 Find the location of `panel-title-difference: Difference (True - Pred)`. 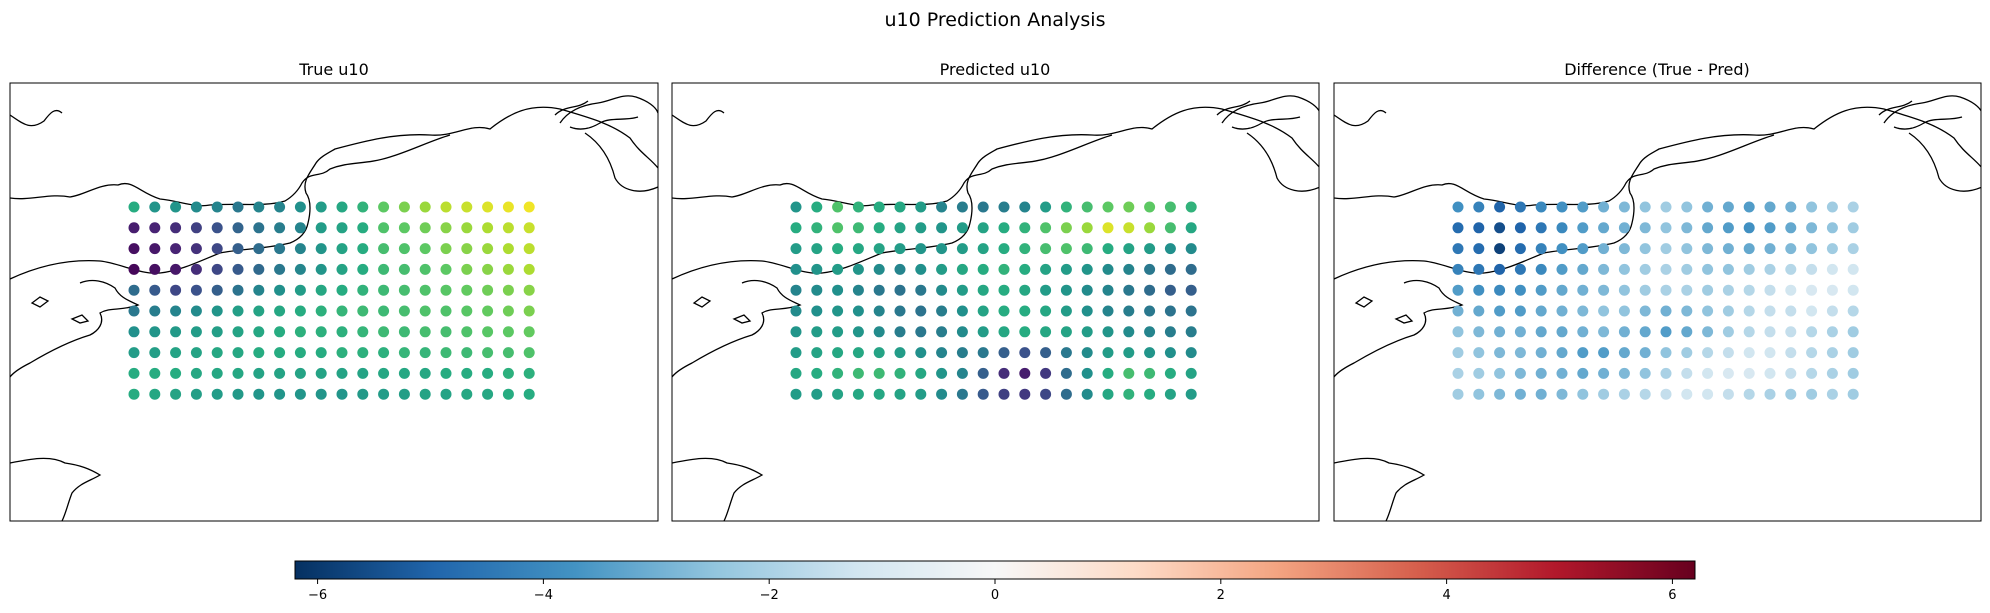

panel-title-difference: Difference (True - Pred) is located at coordinates (1657, 69).